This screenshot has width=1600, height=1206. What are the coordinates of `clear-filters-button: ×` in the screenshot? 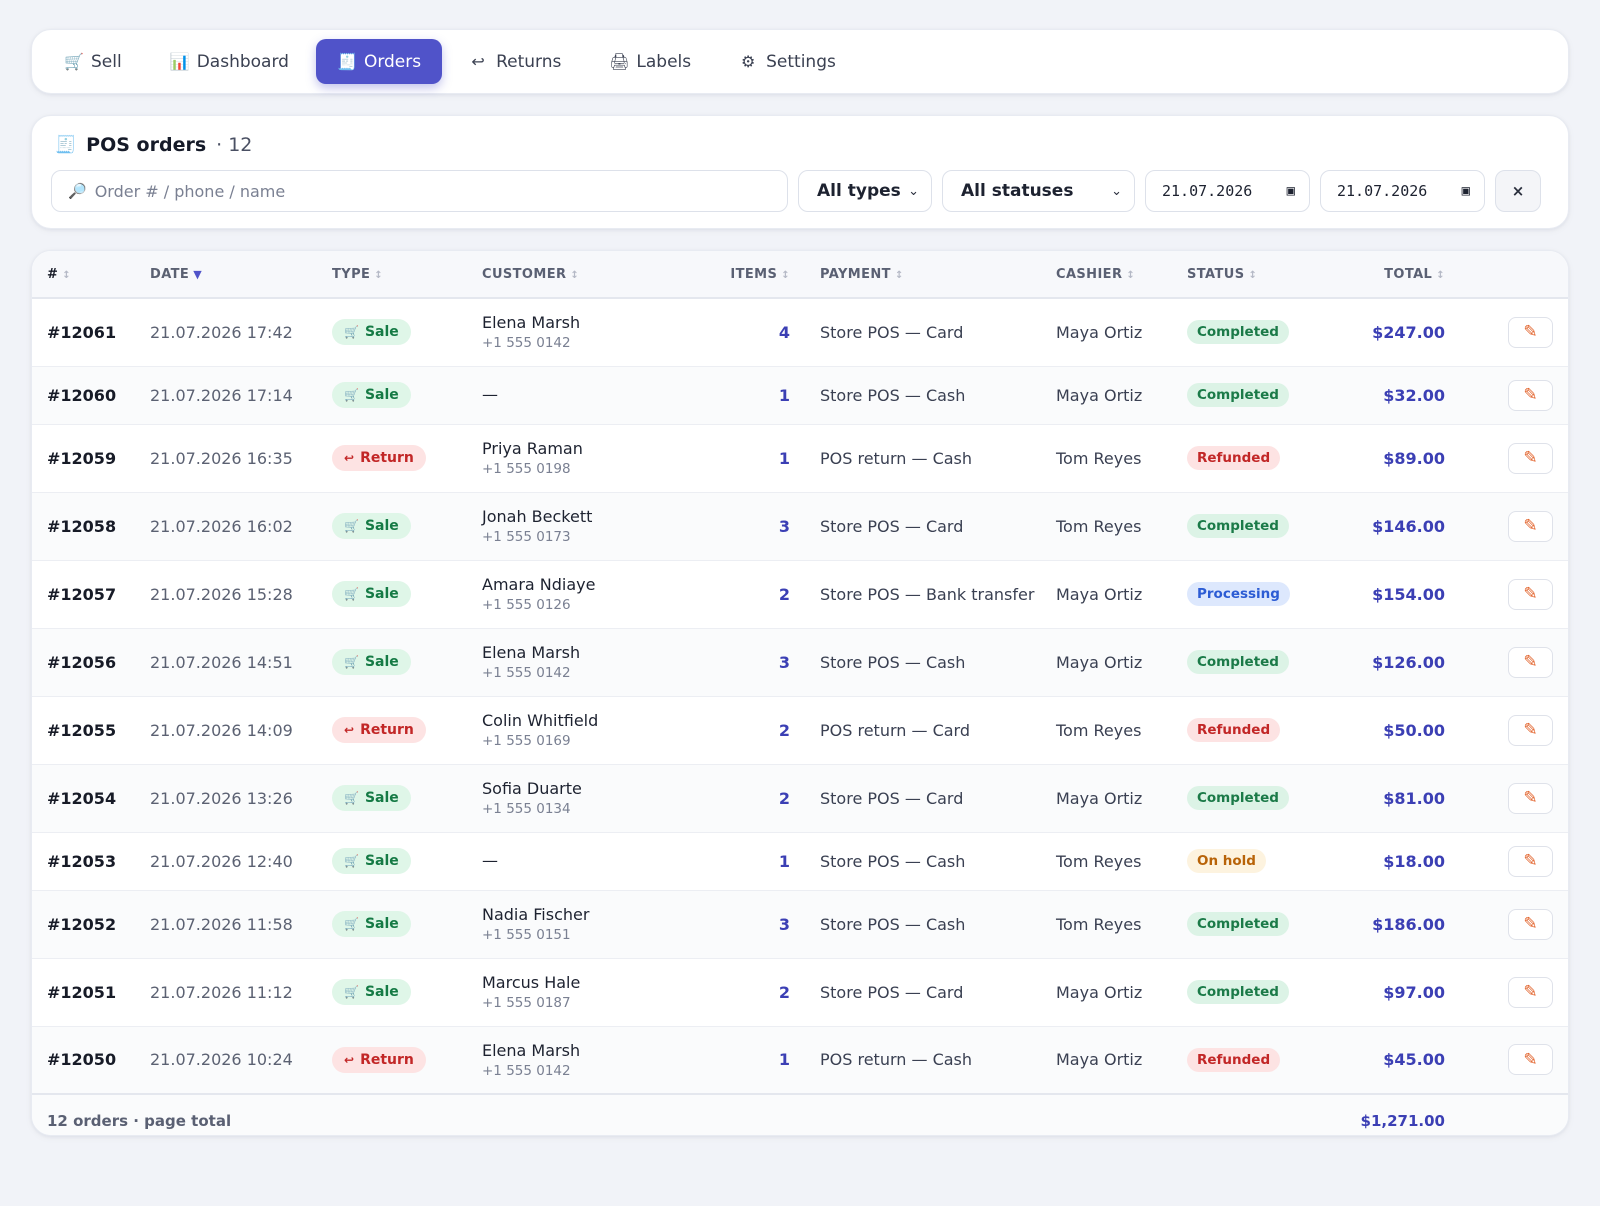 It's located at (1518, 191).